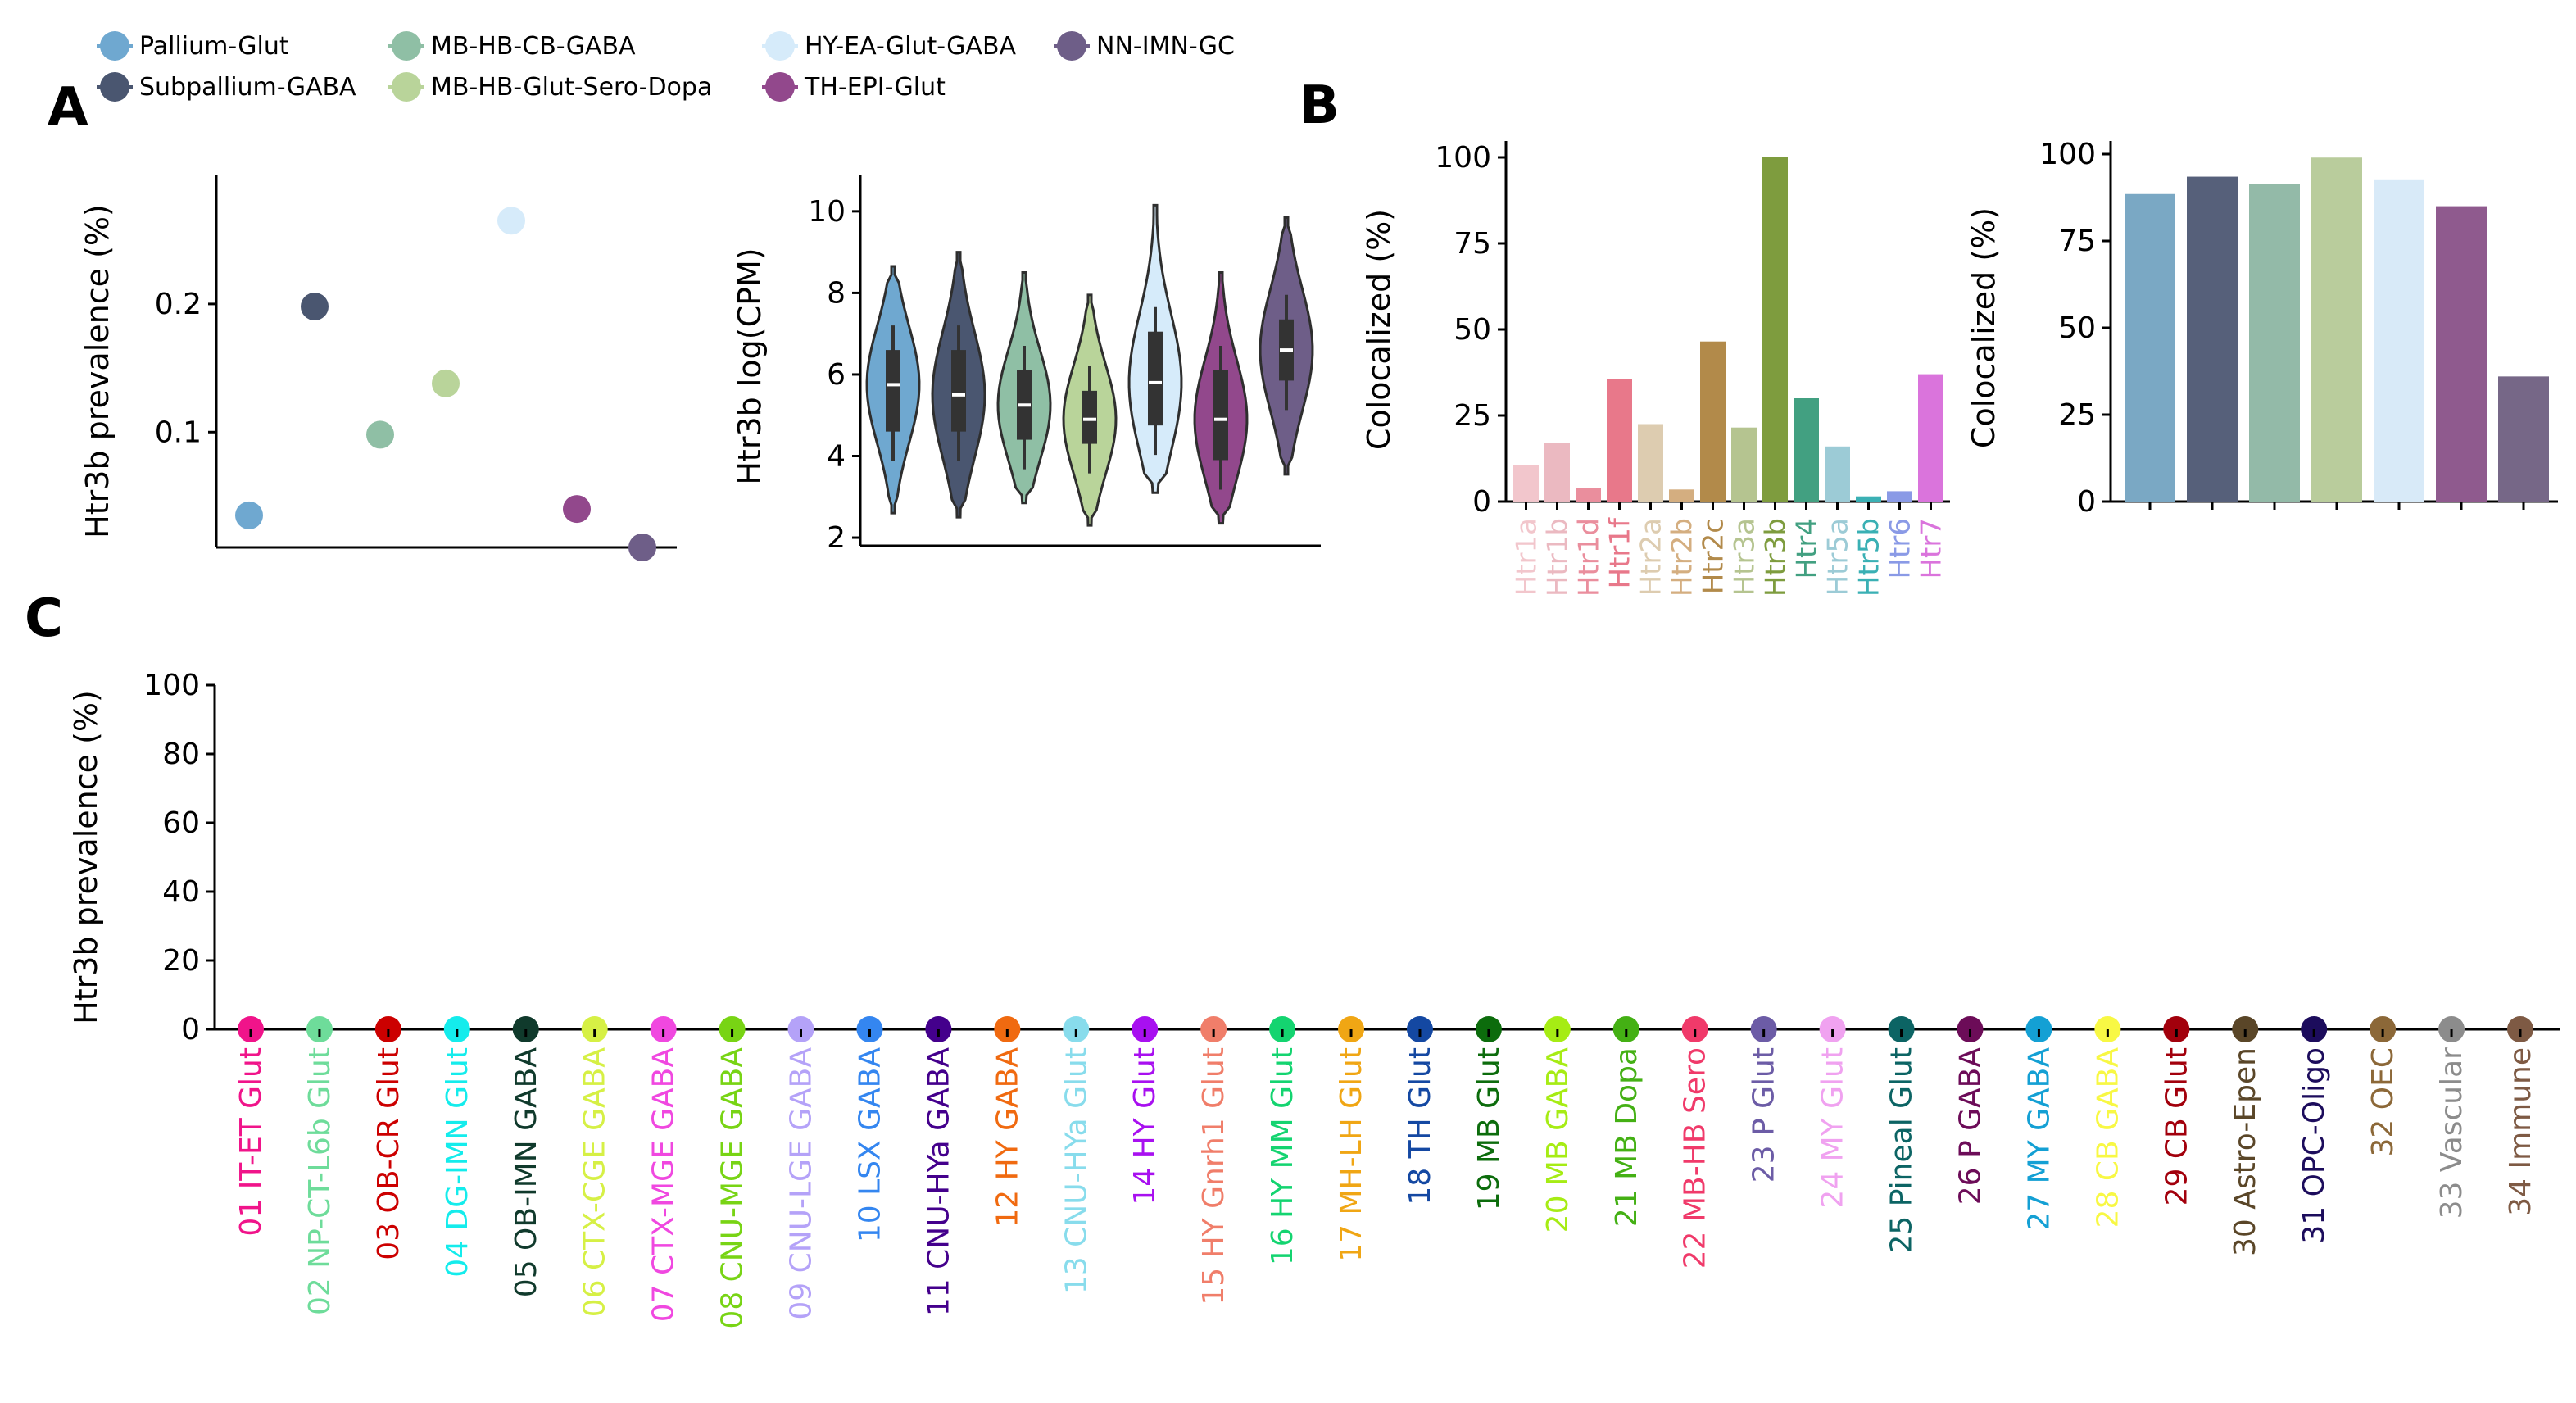 The width and height of the screenshot is (2576, 1403). I want to click on panel-label-b: B, so click(1319, 105).